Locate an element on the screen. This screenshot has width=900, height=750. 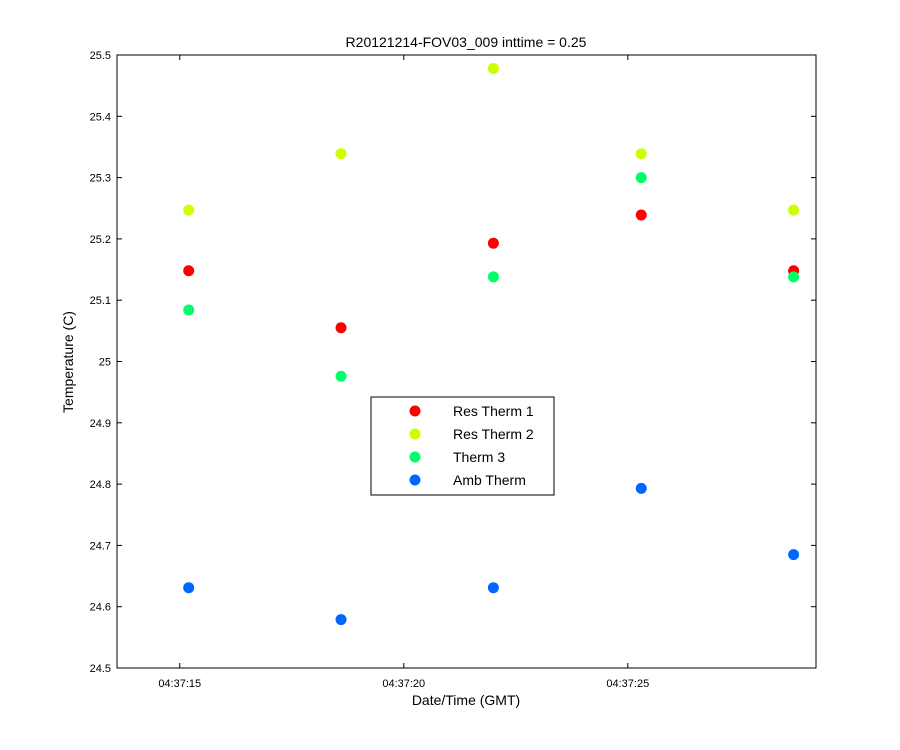
legend-label: Res Therm 1 is located at coordinates (493, 411).